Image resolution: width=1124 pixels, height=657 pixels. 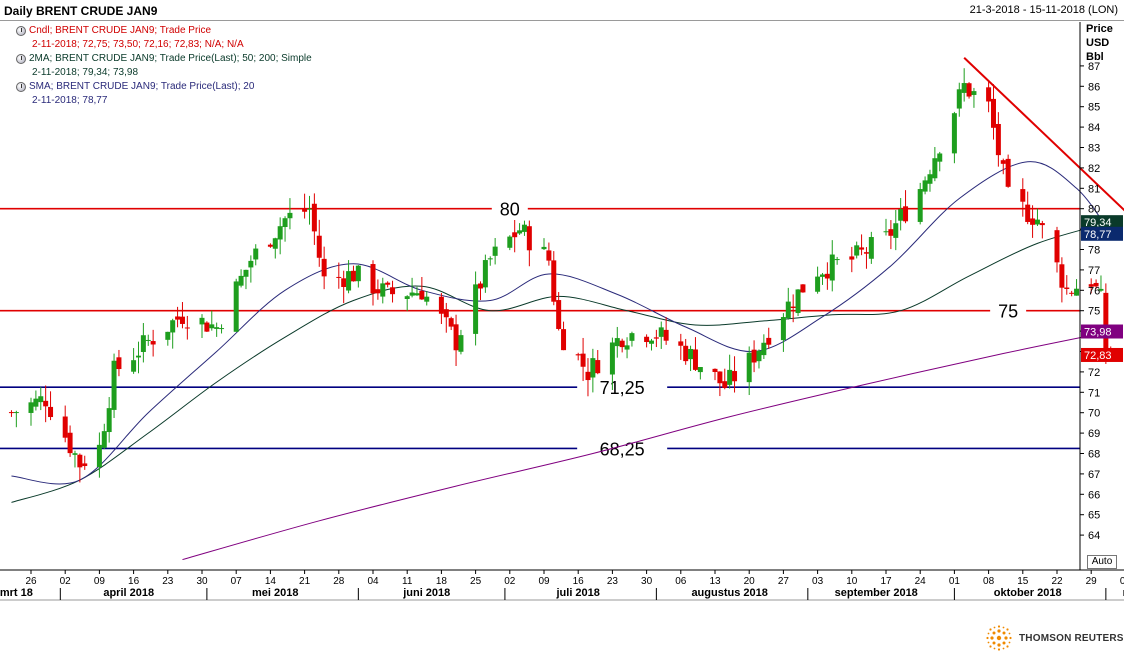 What do you see at coordinates (921, 581) in the screenshot?
I see `x-tick-label: 24` at bounding box center [921, 581].